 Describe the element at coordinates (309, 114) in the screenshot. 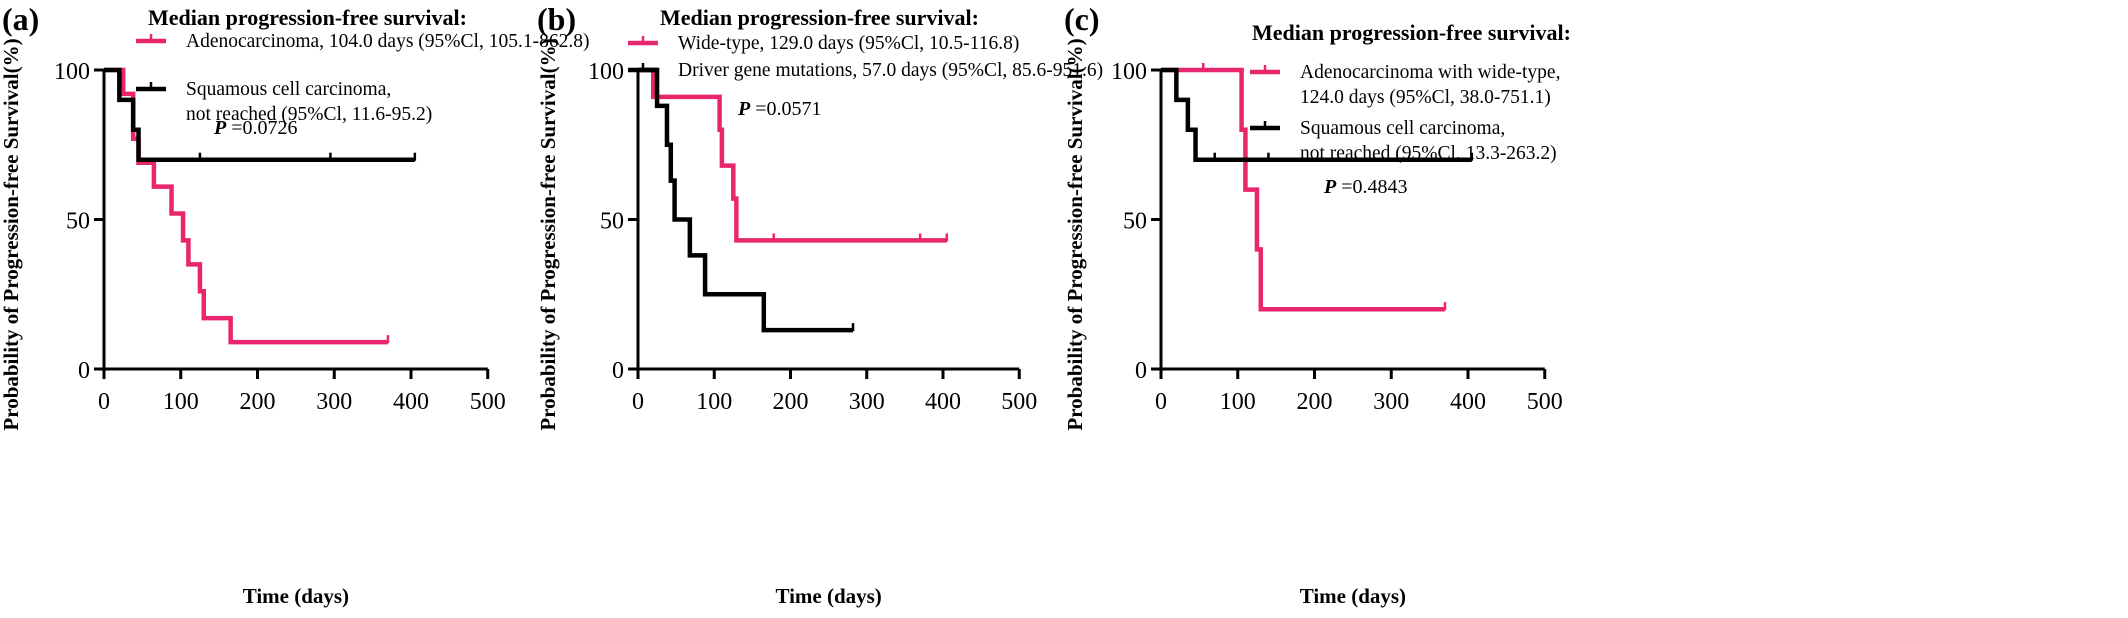

I see `legend-label: not reached (95%Cl, 11.6-95.2)` at that location.